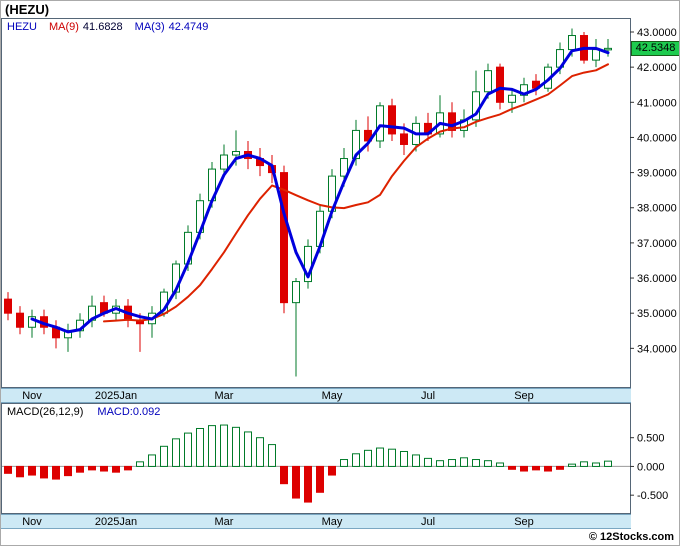  What do you see at coordinates (316, 521) in the screenshot?
I see `macd-x-axis: Nov 2025Jan Mar May Jul Sep` at bounding box center [316, 521].